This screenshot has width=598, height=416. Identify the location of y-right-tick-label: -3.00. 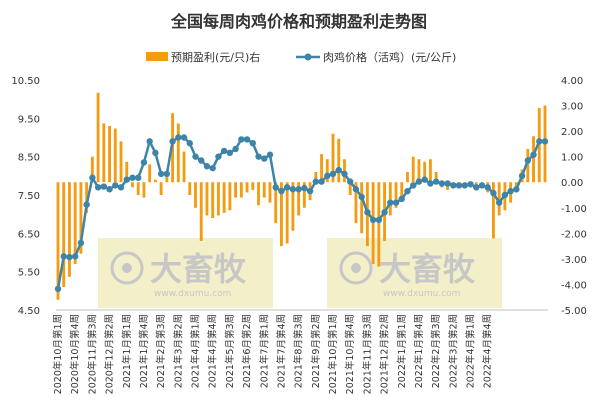
(574, 260).